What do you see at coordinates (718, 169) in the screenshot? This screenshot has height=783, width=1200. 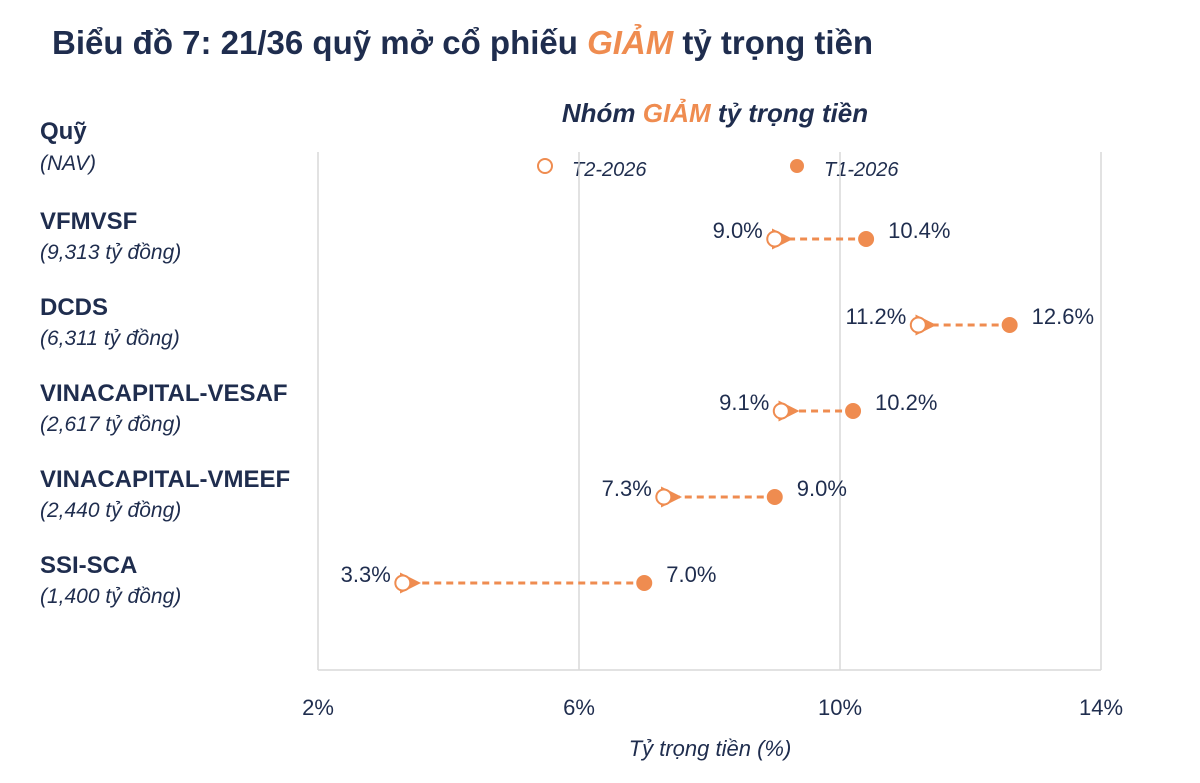 I see `legend: T2-2026 T1-2026` at bounding box center [718, 169].